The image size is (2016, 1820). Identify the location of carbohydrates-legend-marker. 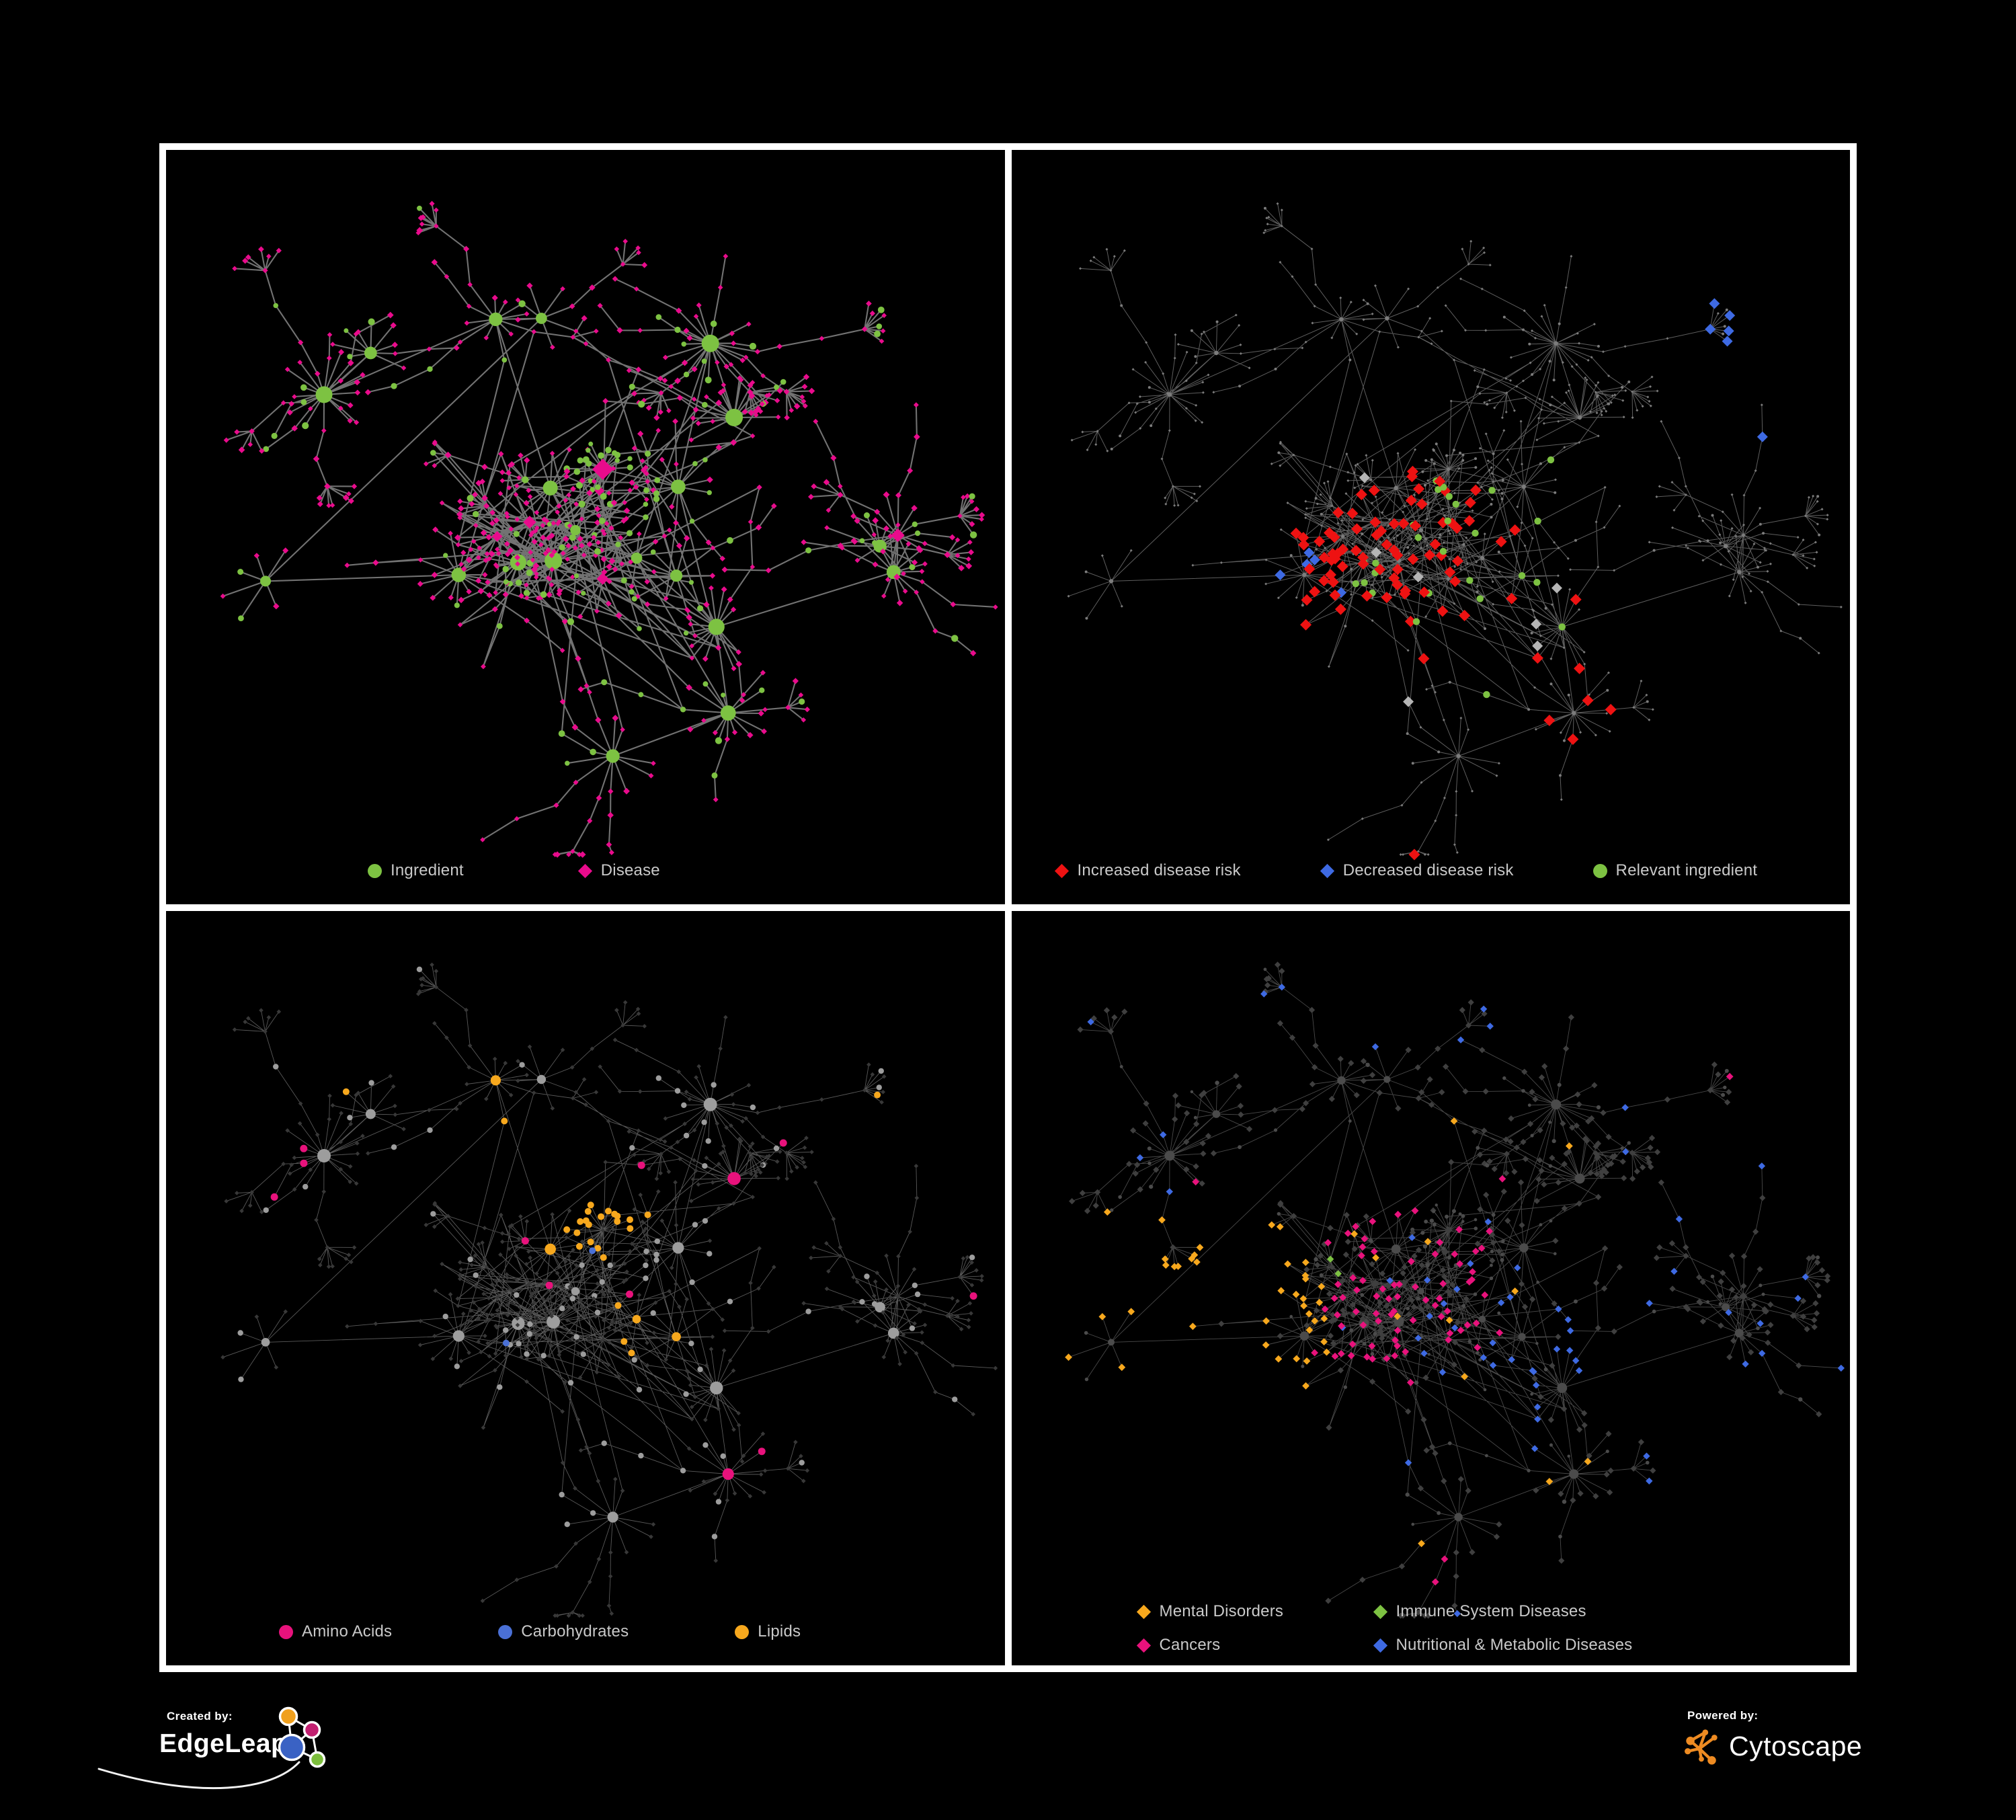
(505, 1631).